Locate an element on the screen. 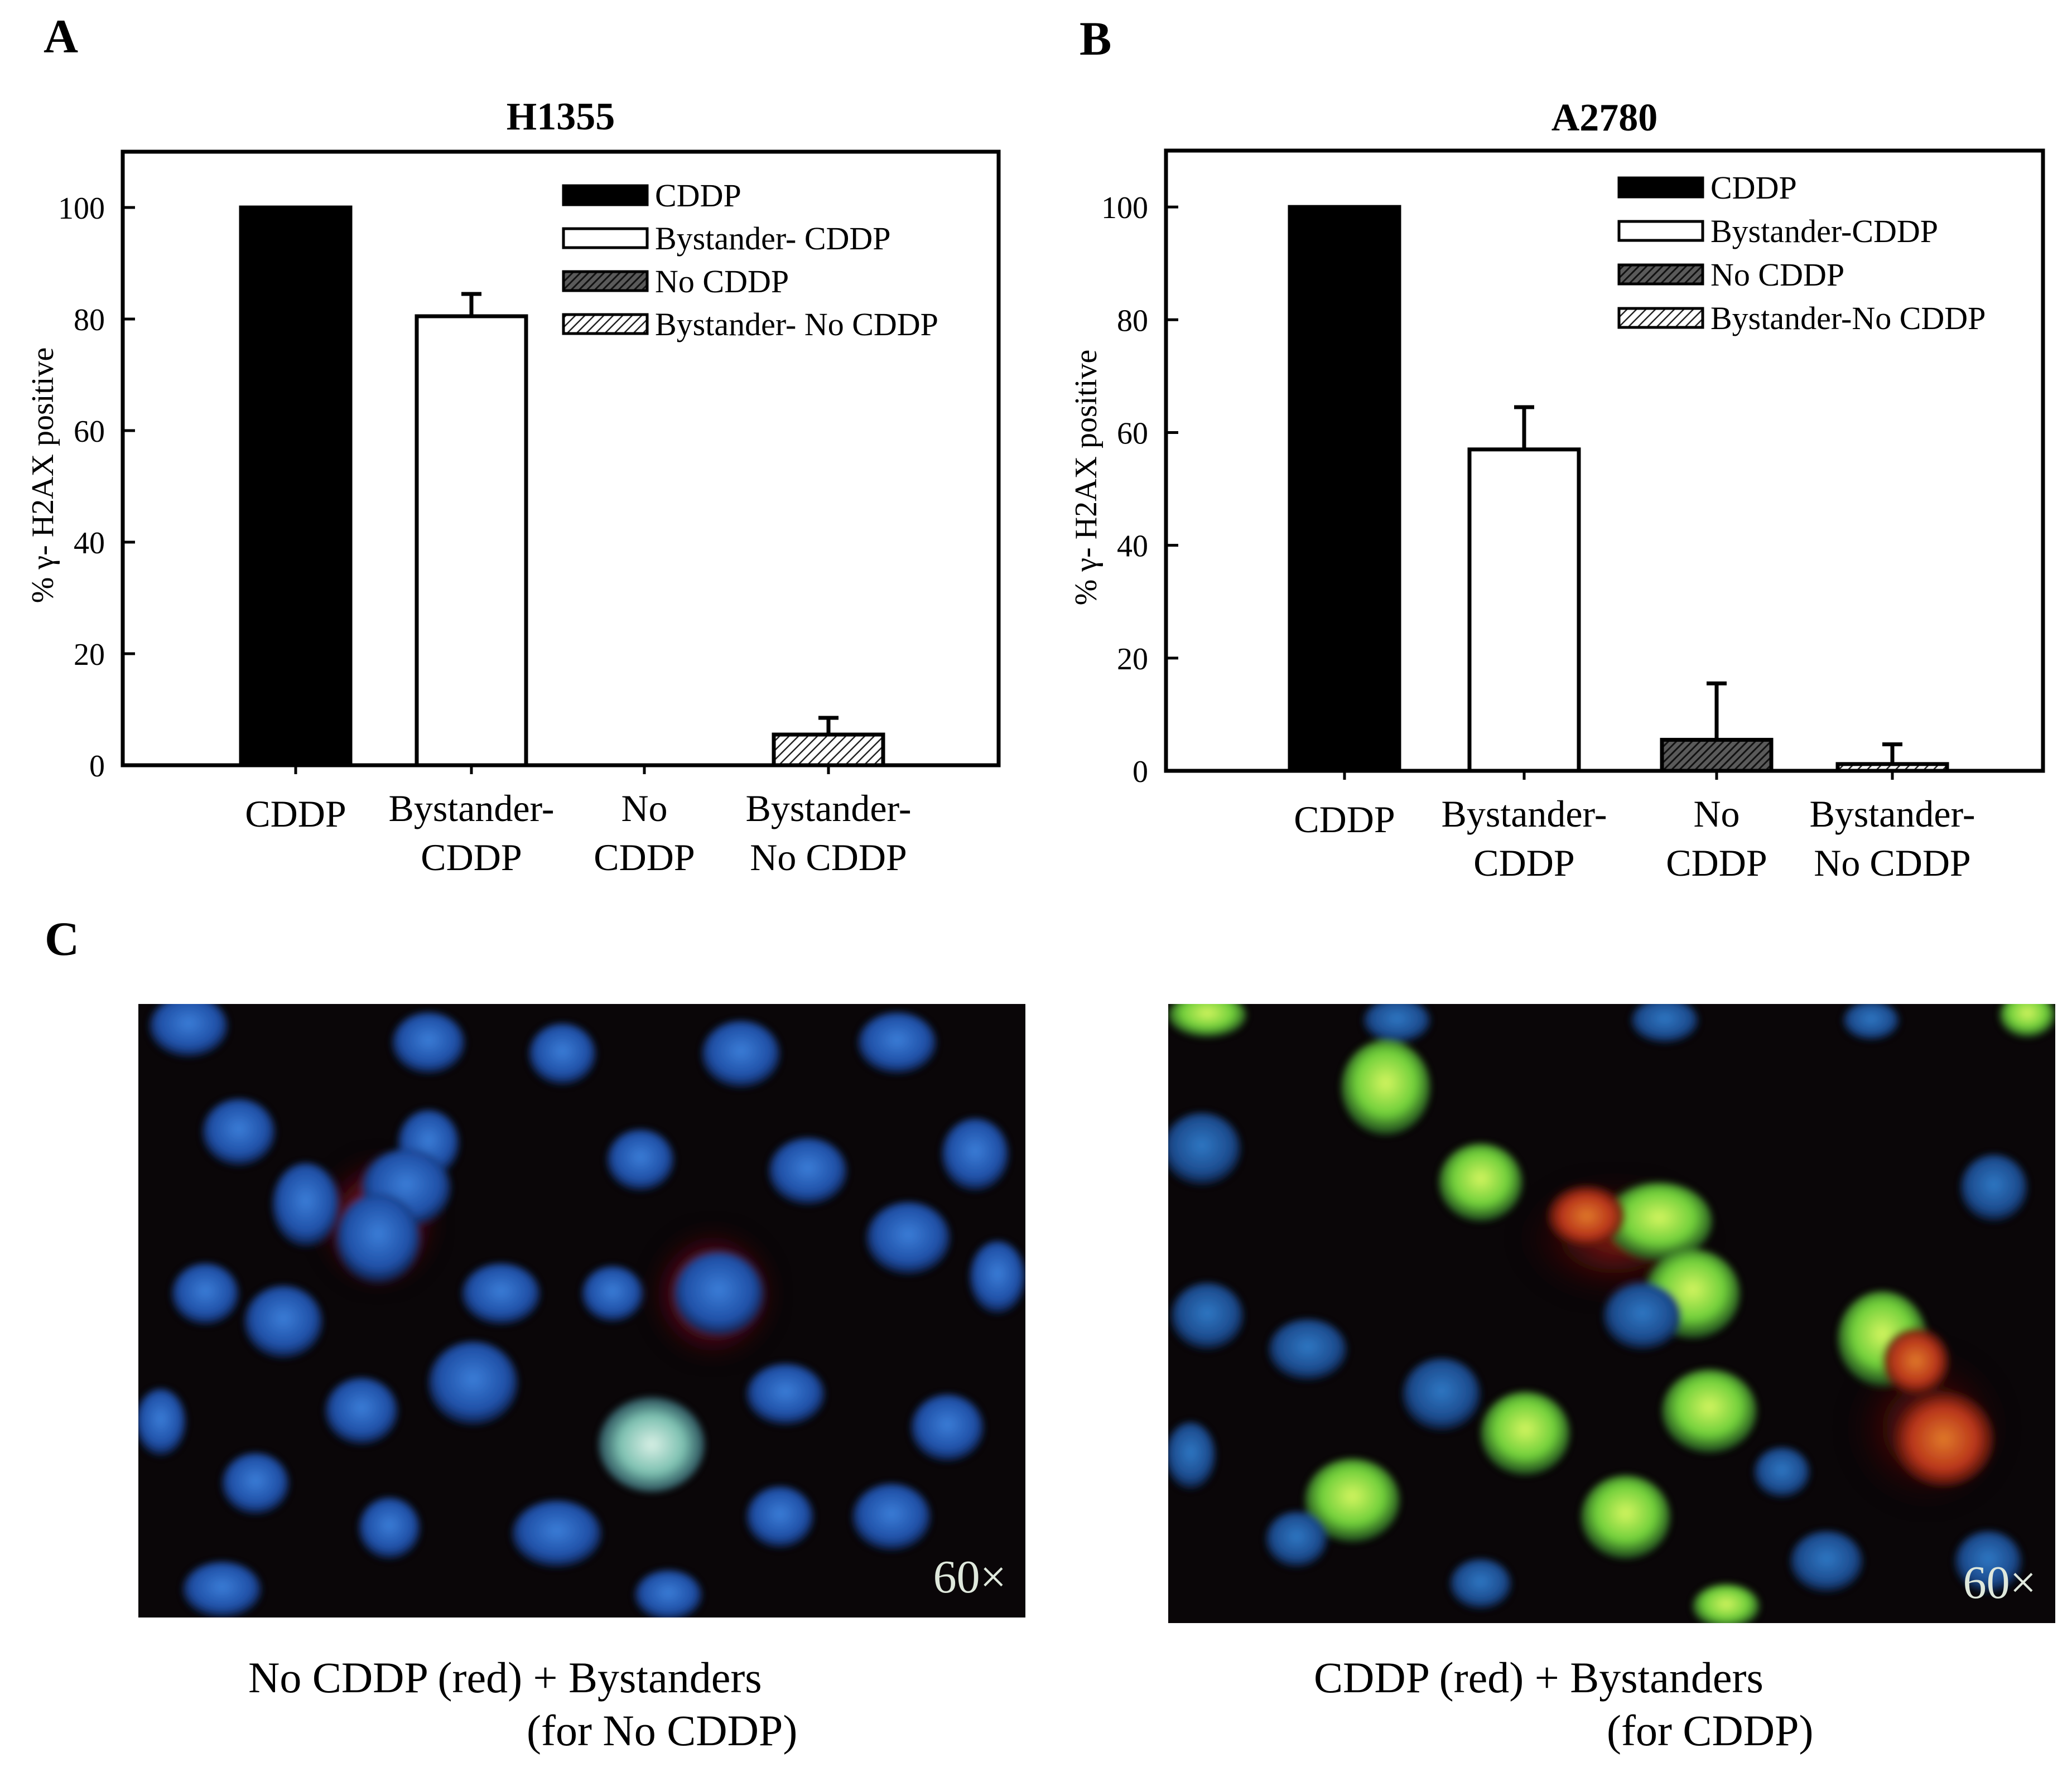  legend-item-2: Bystander- CDDP is located at coordinates (726, 238).